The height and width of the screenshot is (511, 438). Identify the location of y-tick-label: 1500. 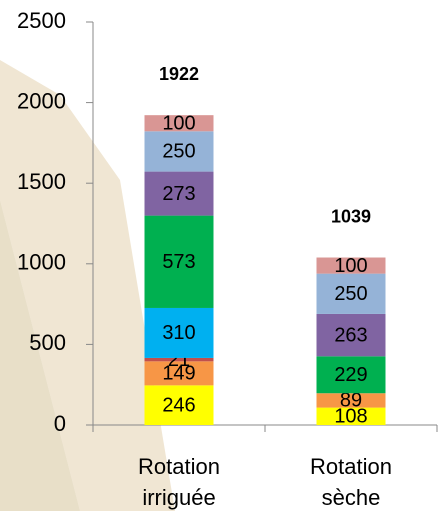
(41, 181).